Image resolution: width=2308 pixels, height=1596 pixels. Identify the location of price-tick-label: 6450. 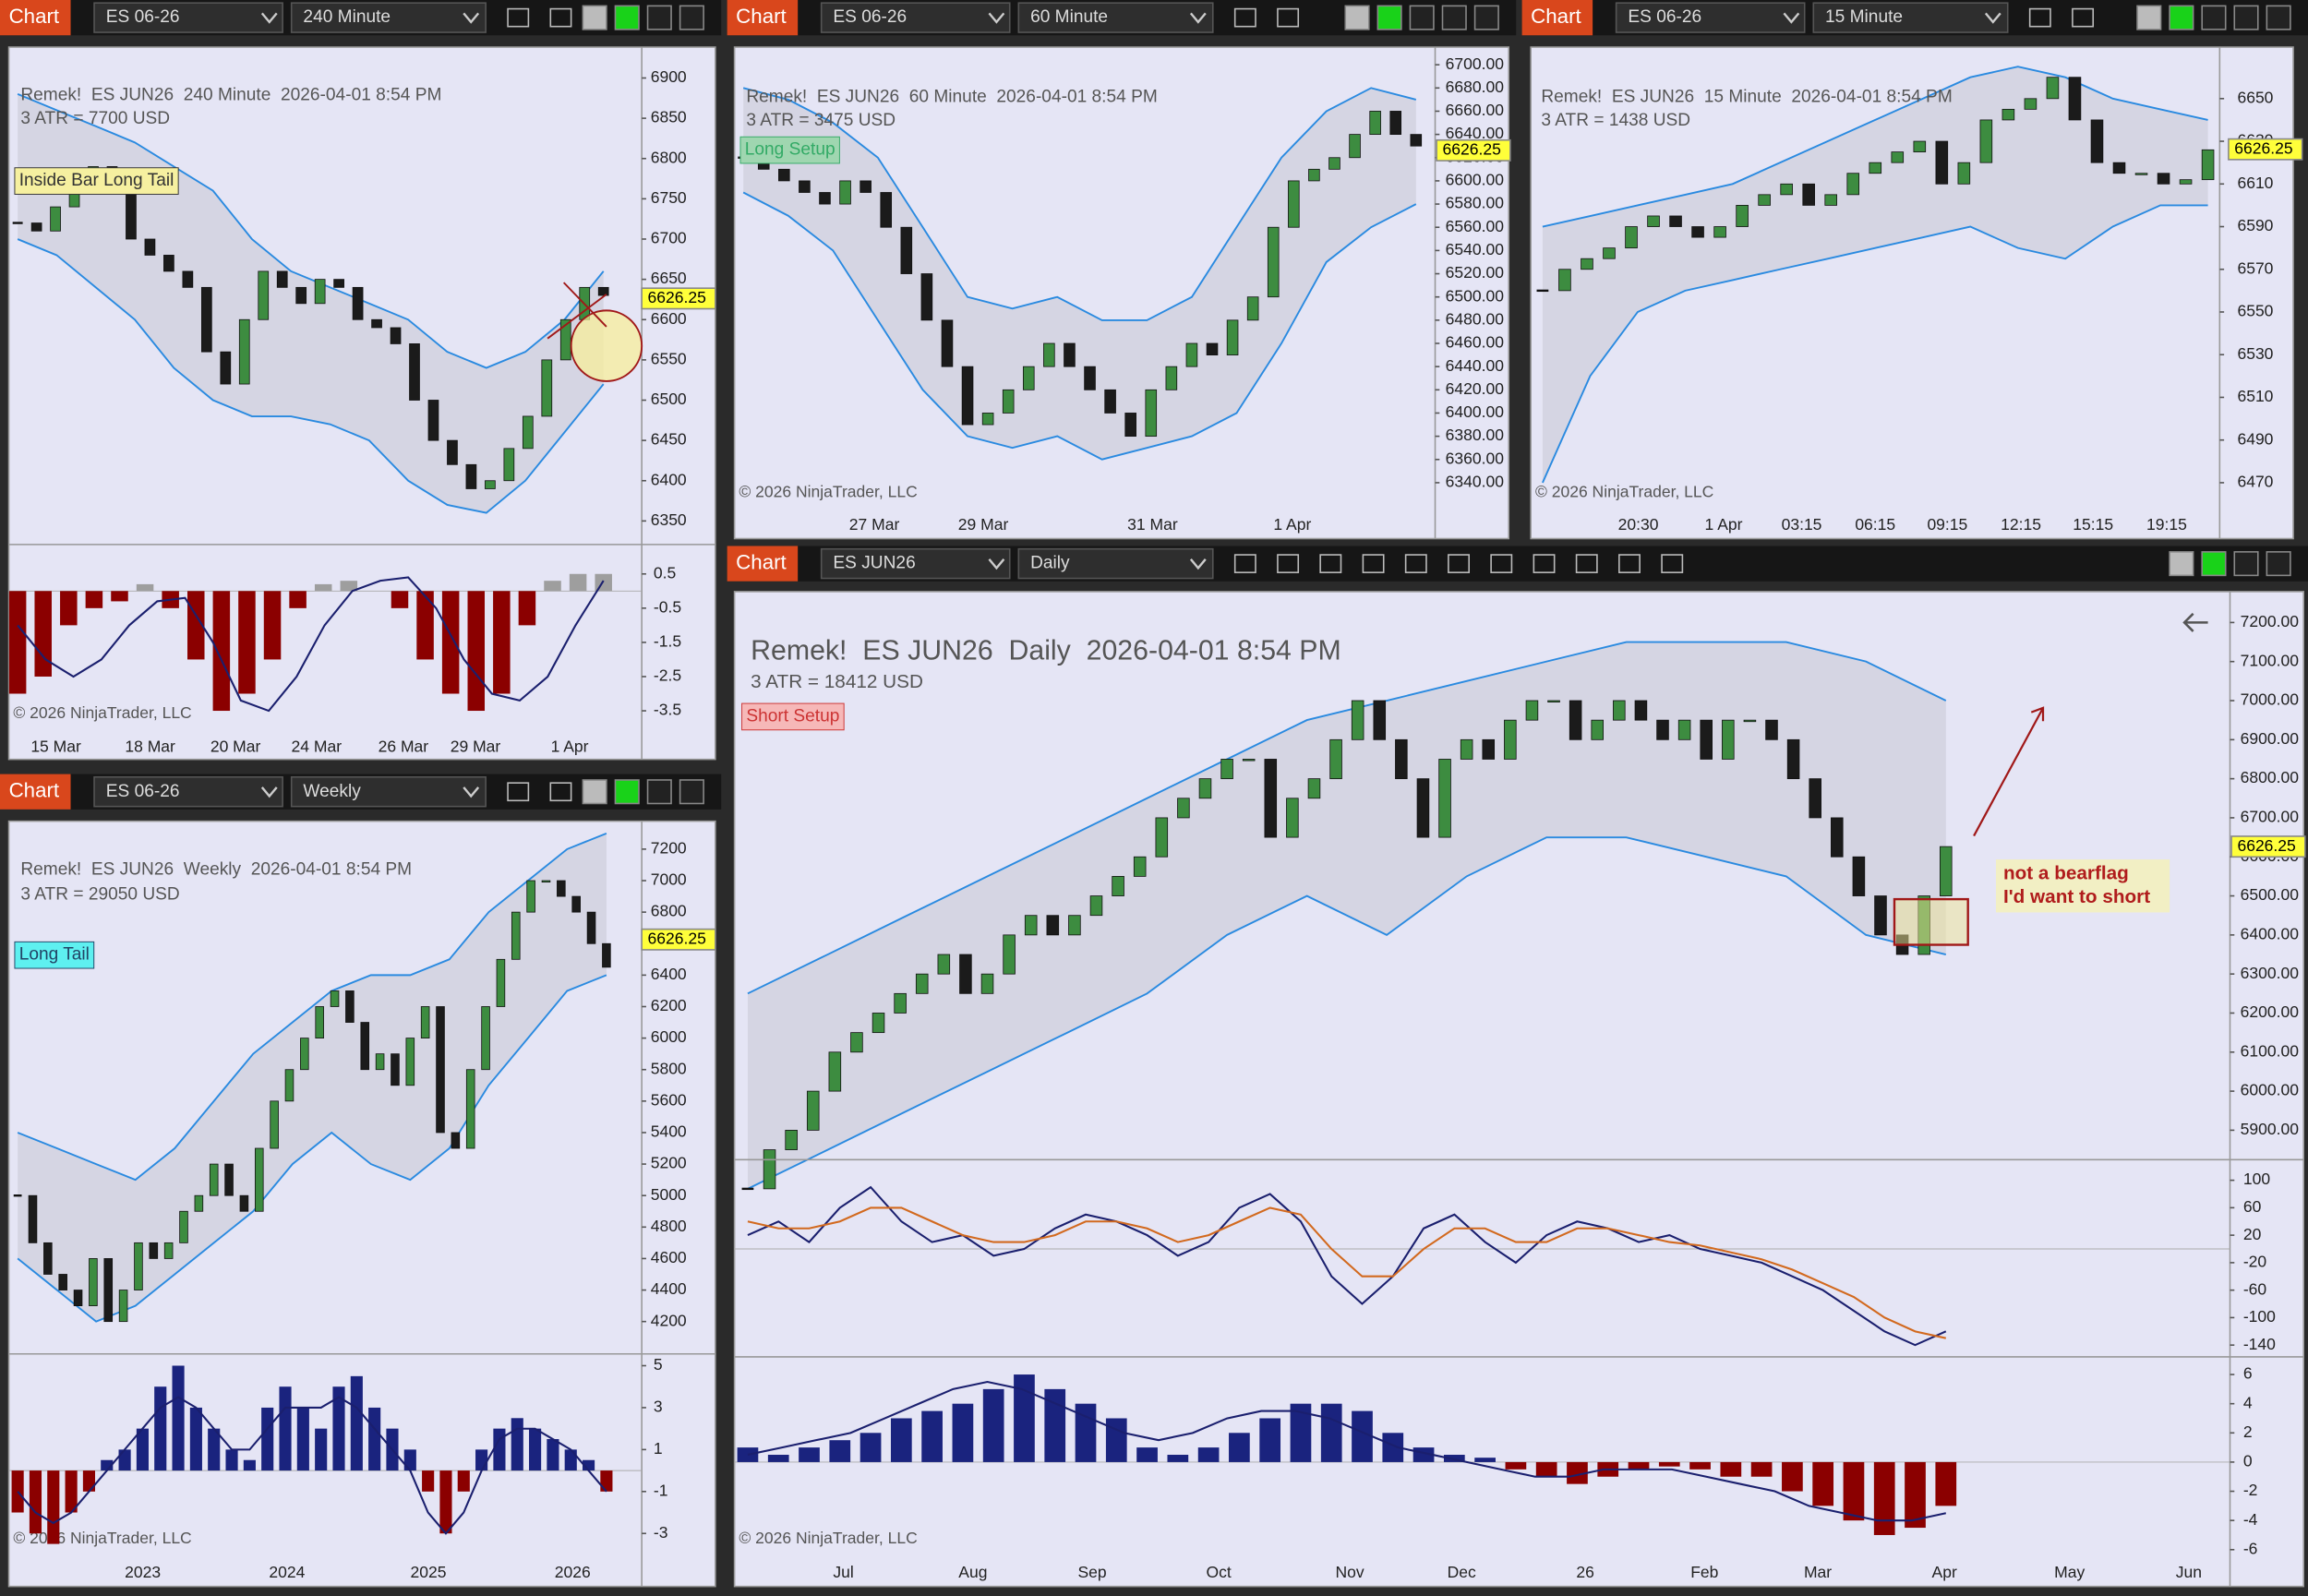
(669, 439).